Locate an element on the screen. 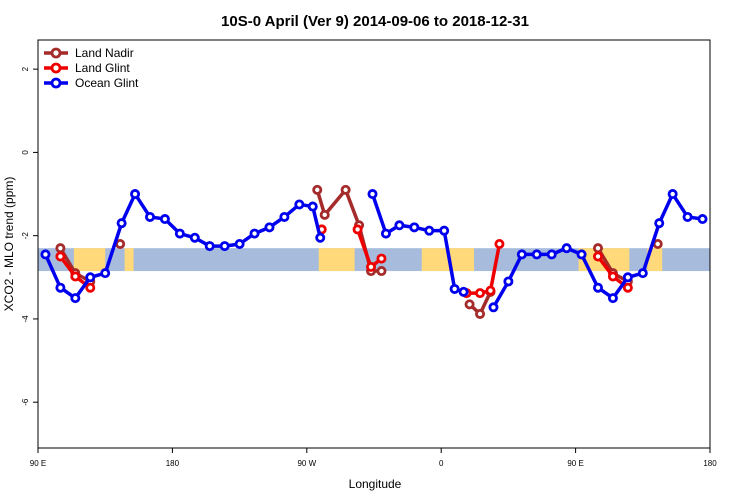  series-land-glint is located at coordinates (344, 261).